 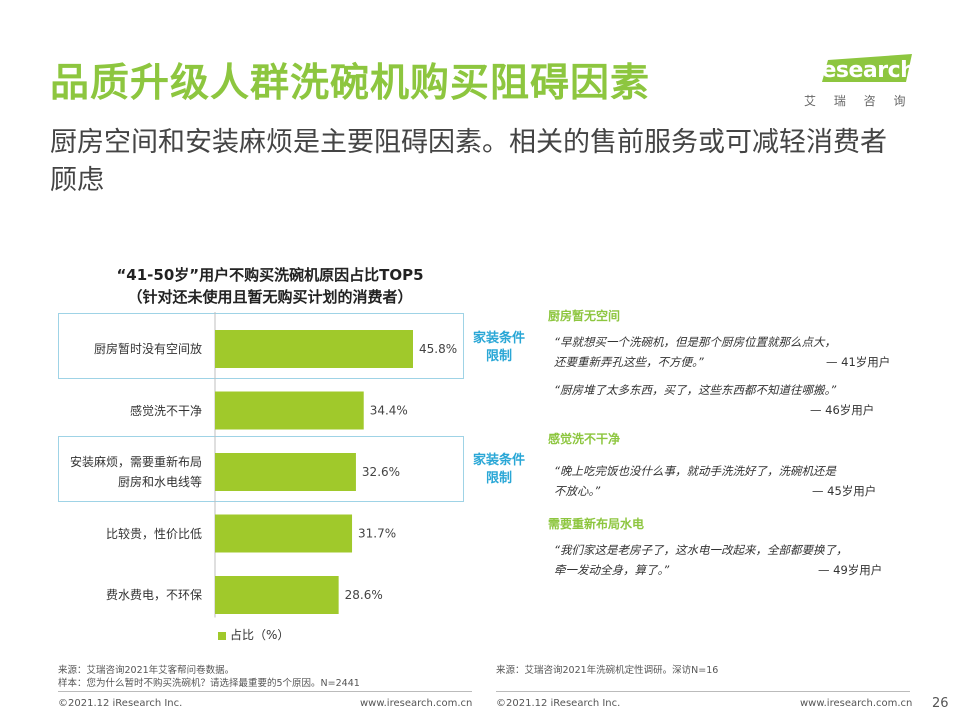 What do you see at coordinates (731, 491) in the screenshot?
I see `quote-line-row: 不放心。” — 45岁用户` at bounding box center [731, 491].